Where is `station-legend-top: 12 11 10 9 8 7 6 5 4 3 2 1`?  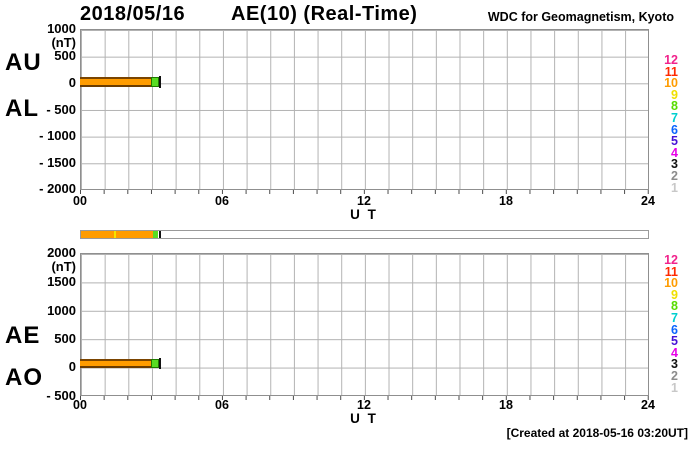
station-legend-top: 12 11 10 9 8 7 6 5 4 3 2 1 is located at coordinates (664, 124).